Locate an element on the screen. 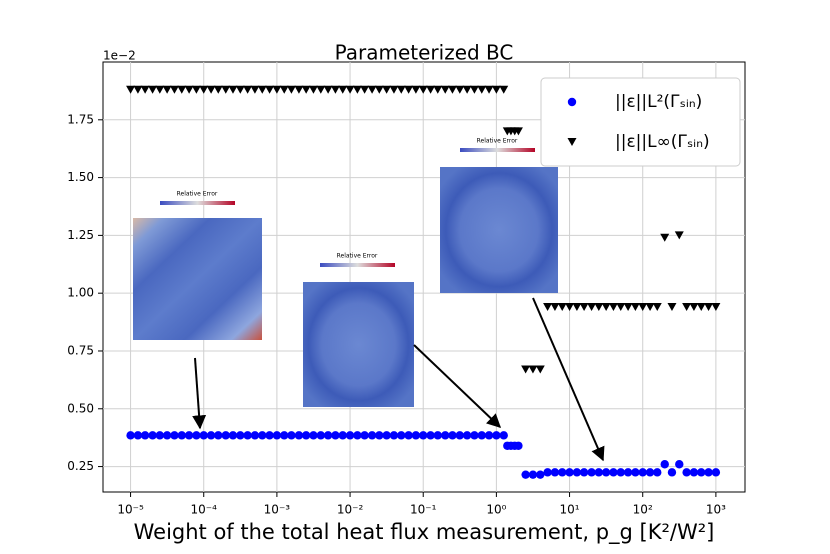 The width and height of the screenshot is (830, 554). x-tick-label: 10⁻⁴ is located at coordinates (204, 510).